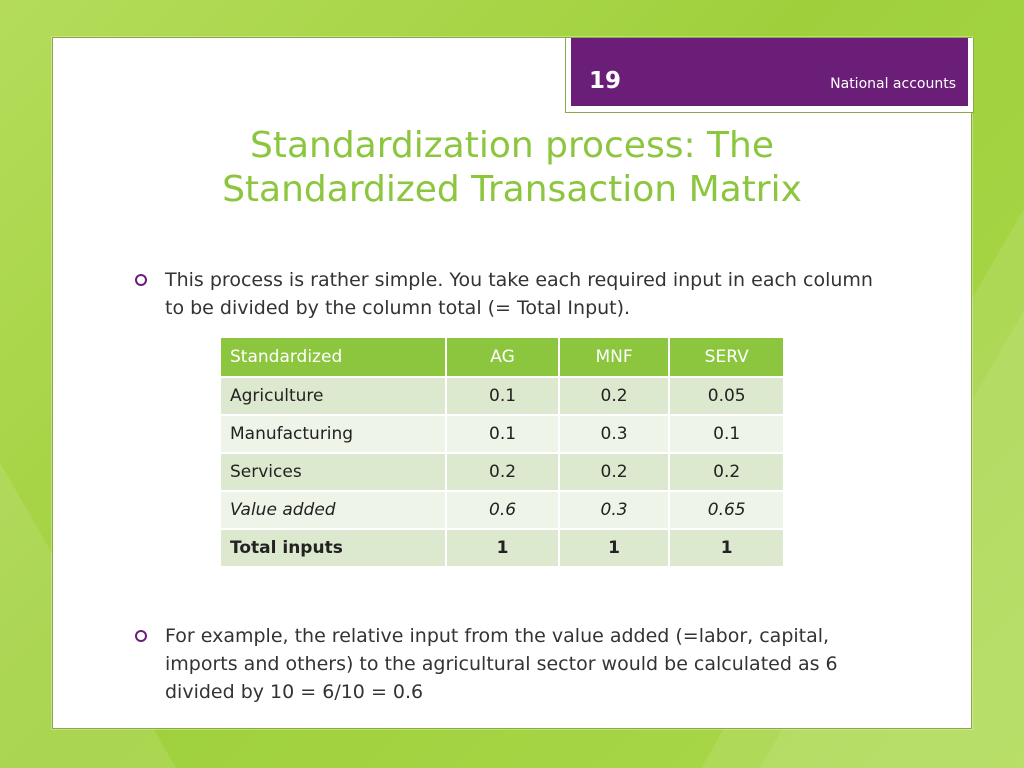 Image resolution: width=1024 pixels, height=768 pixels. I want to click on table-row: Value added 0.6 0.3 0.65, so click(501, 510).